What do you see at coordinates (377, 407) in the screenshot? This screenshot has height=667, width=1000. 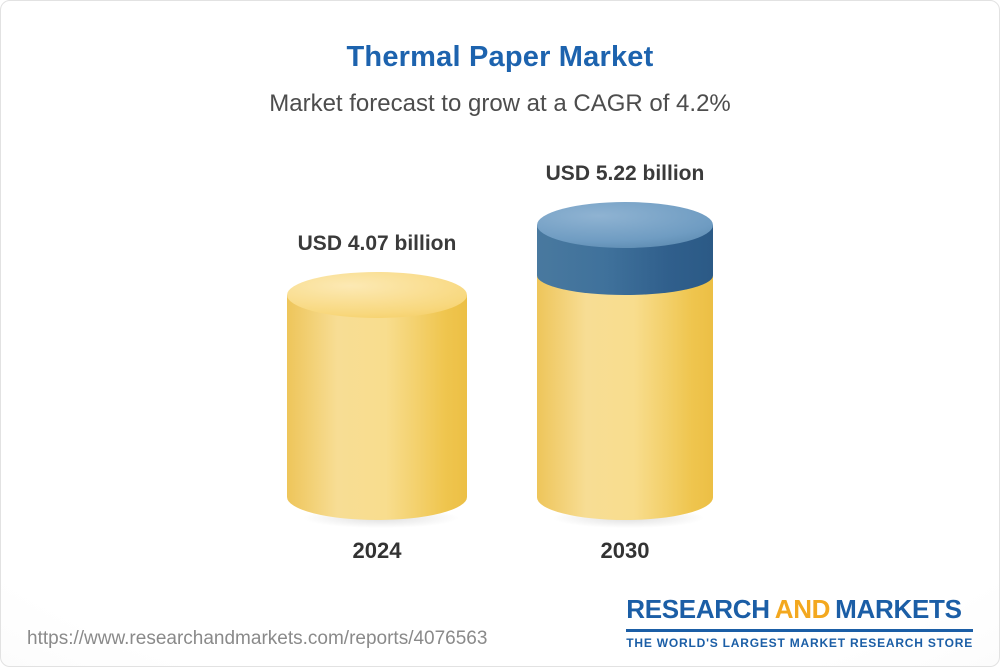 I see `bar-2024-body` at bounding box center [377, 407].